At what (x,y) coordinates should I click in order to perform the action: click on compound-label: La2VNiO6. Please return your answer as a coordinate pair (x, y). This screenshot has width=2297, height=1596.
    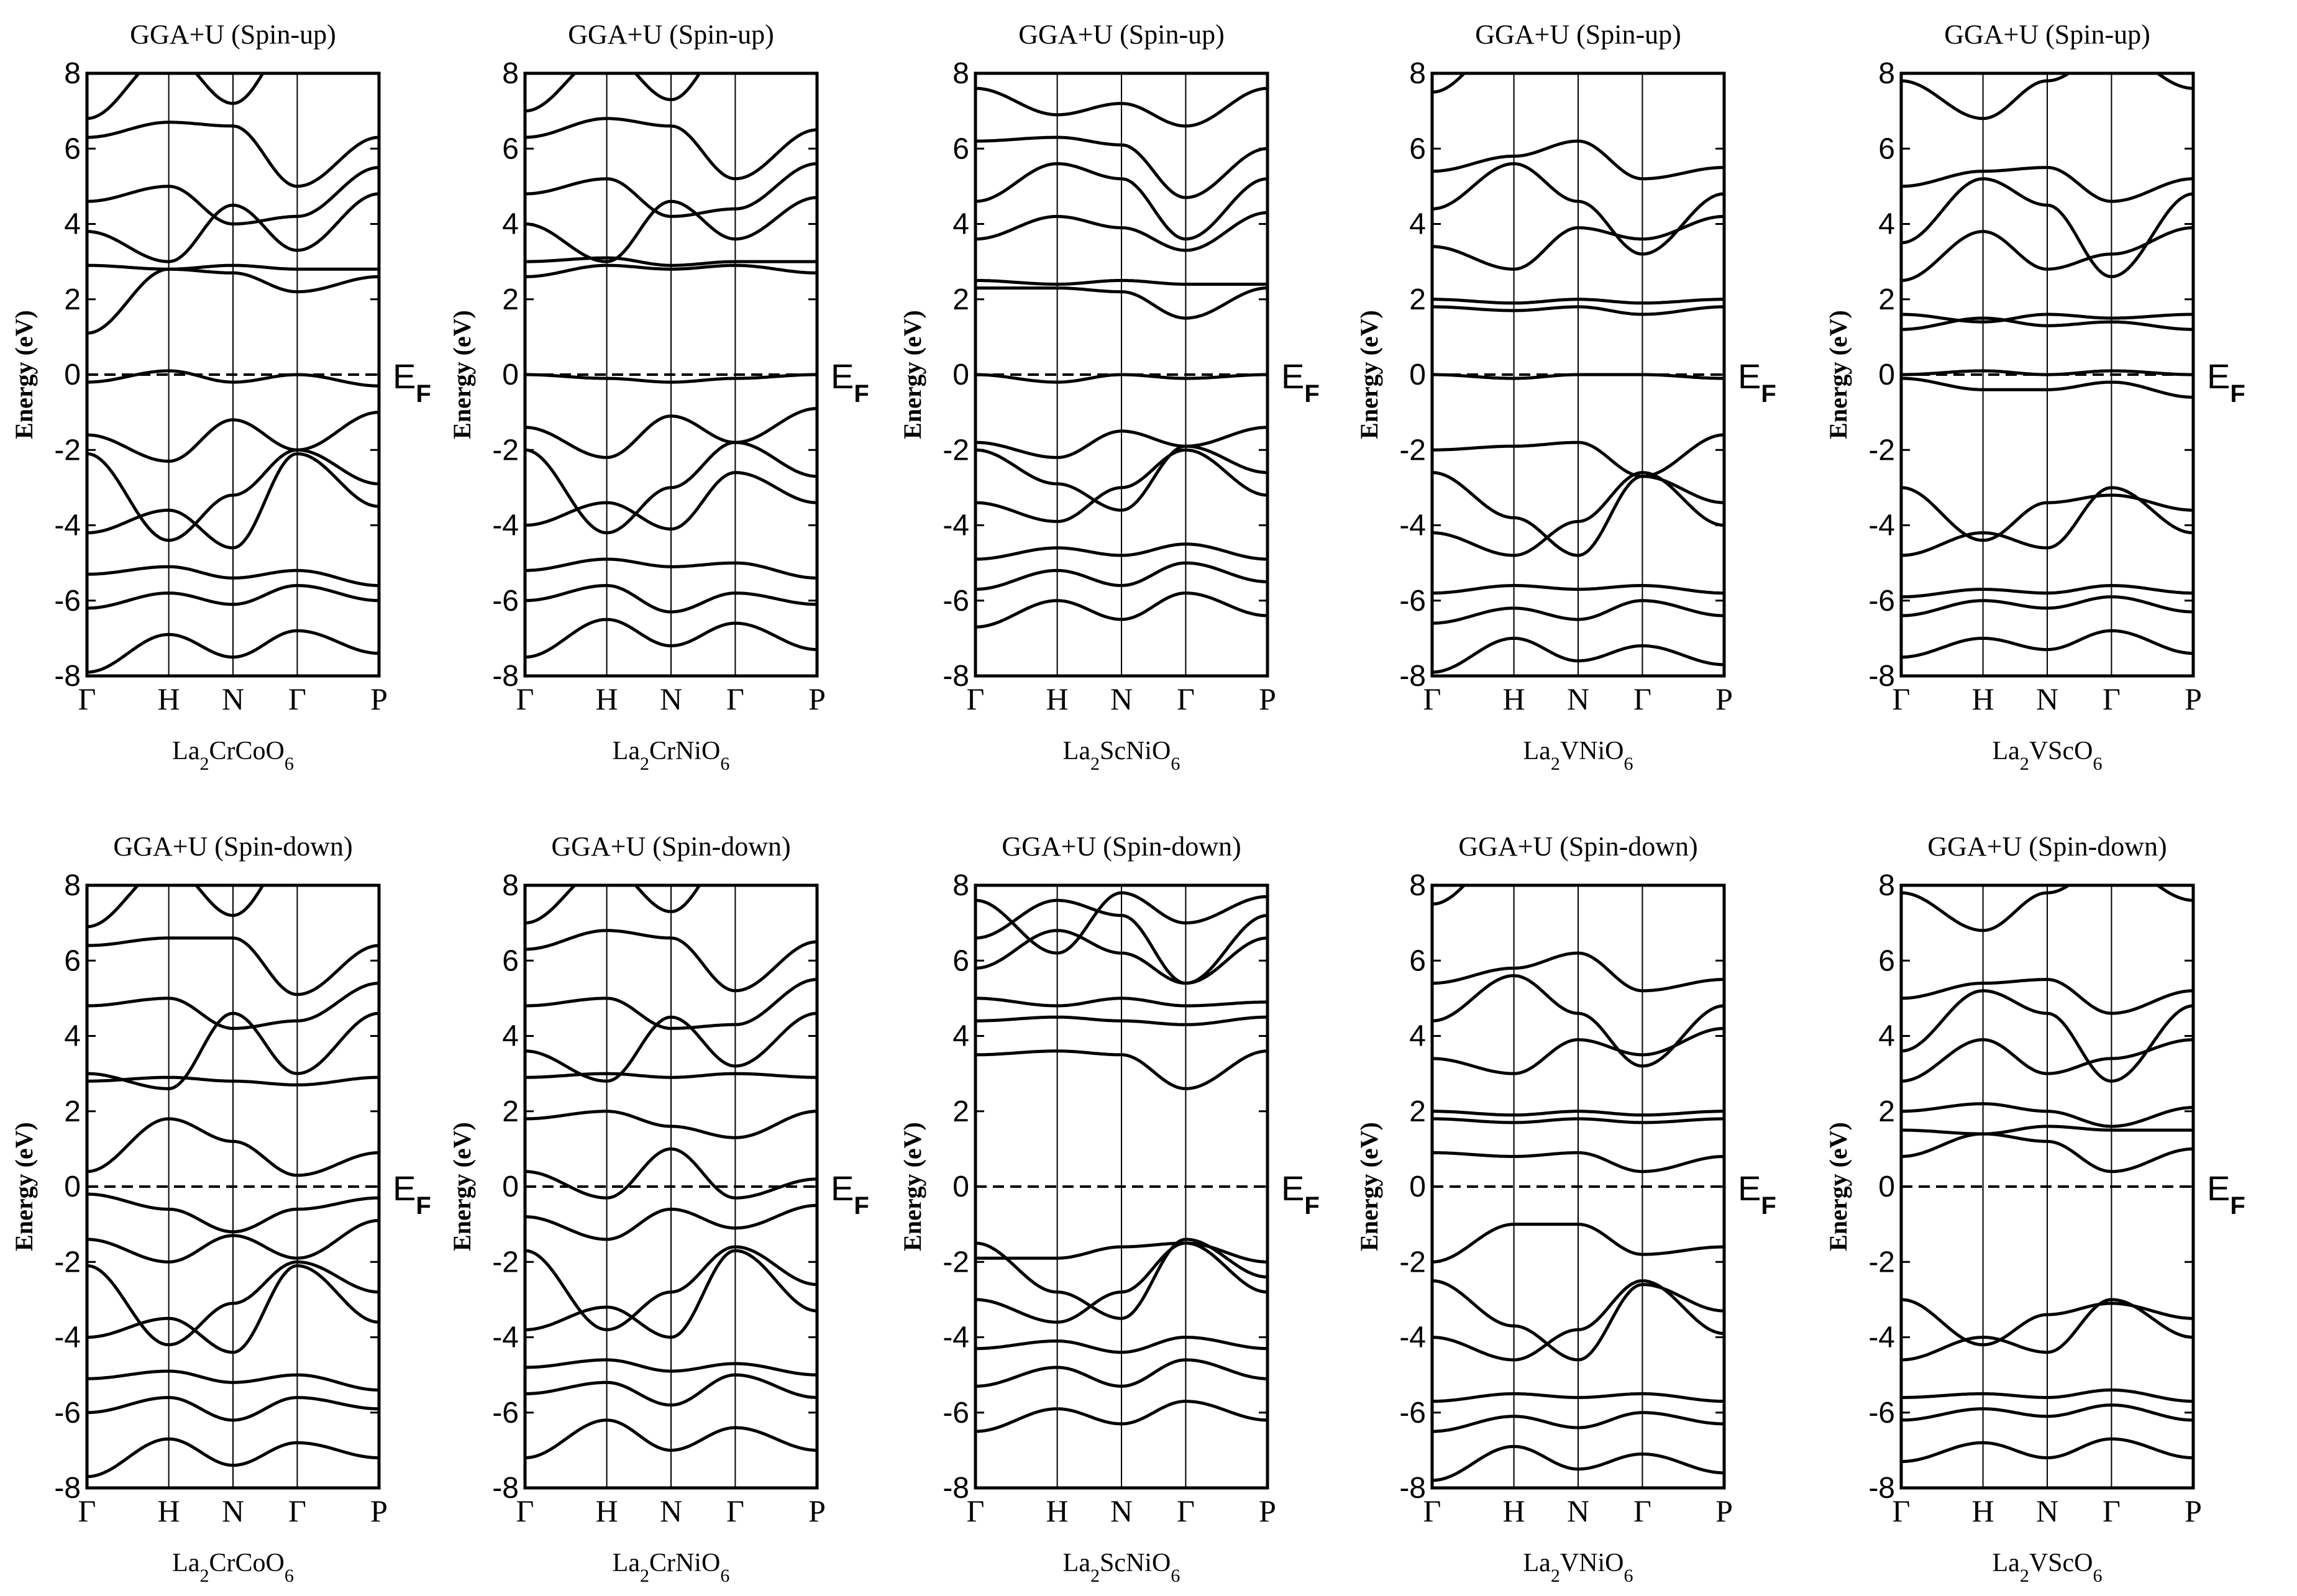
    Looking at the image, I should click on (1578, 1567).